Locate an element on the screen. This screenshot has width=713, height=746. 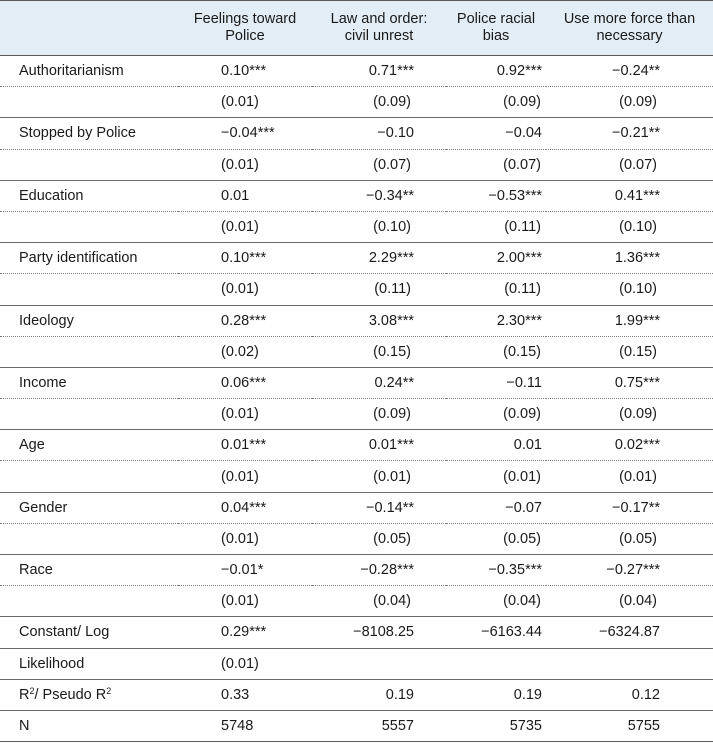
estimate-cell: −0.04*** is located at coordinates (245, 133).